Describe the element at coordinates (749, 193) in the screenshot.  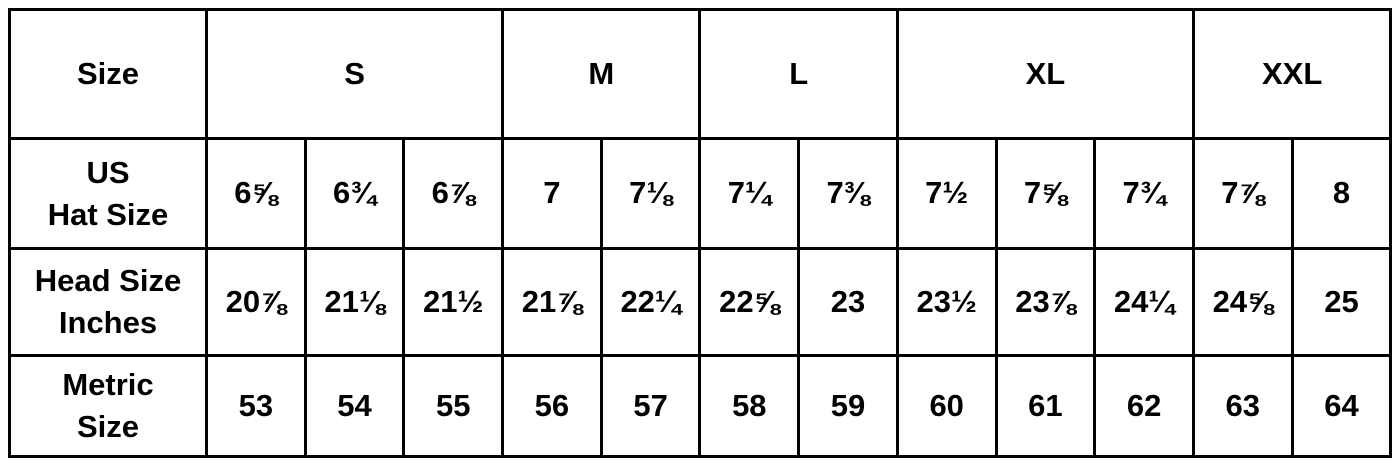
I see `size-value-cell: 7¼` at that location.